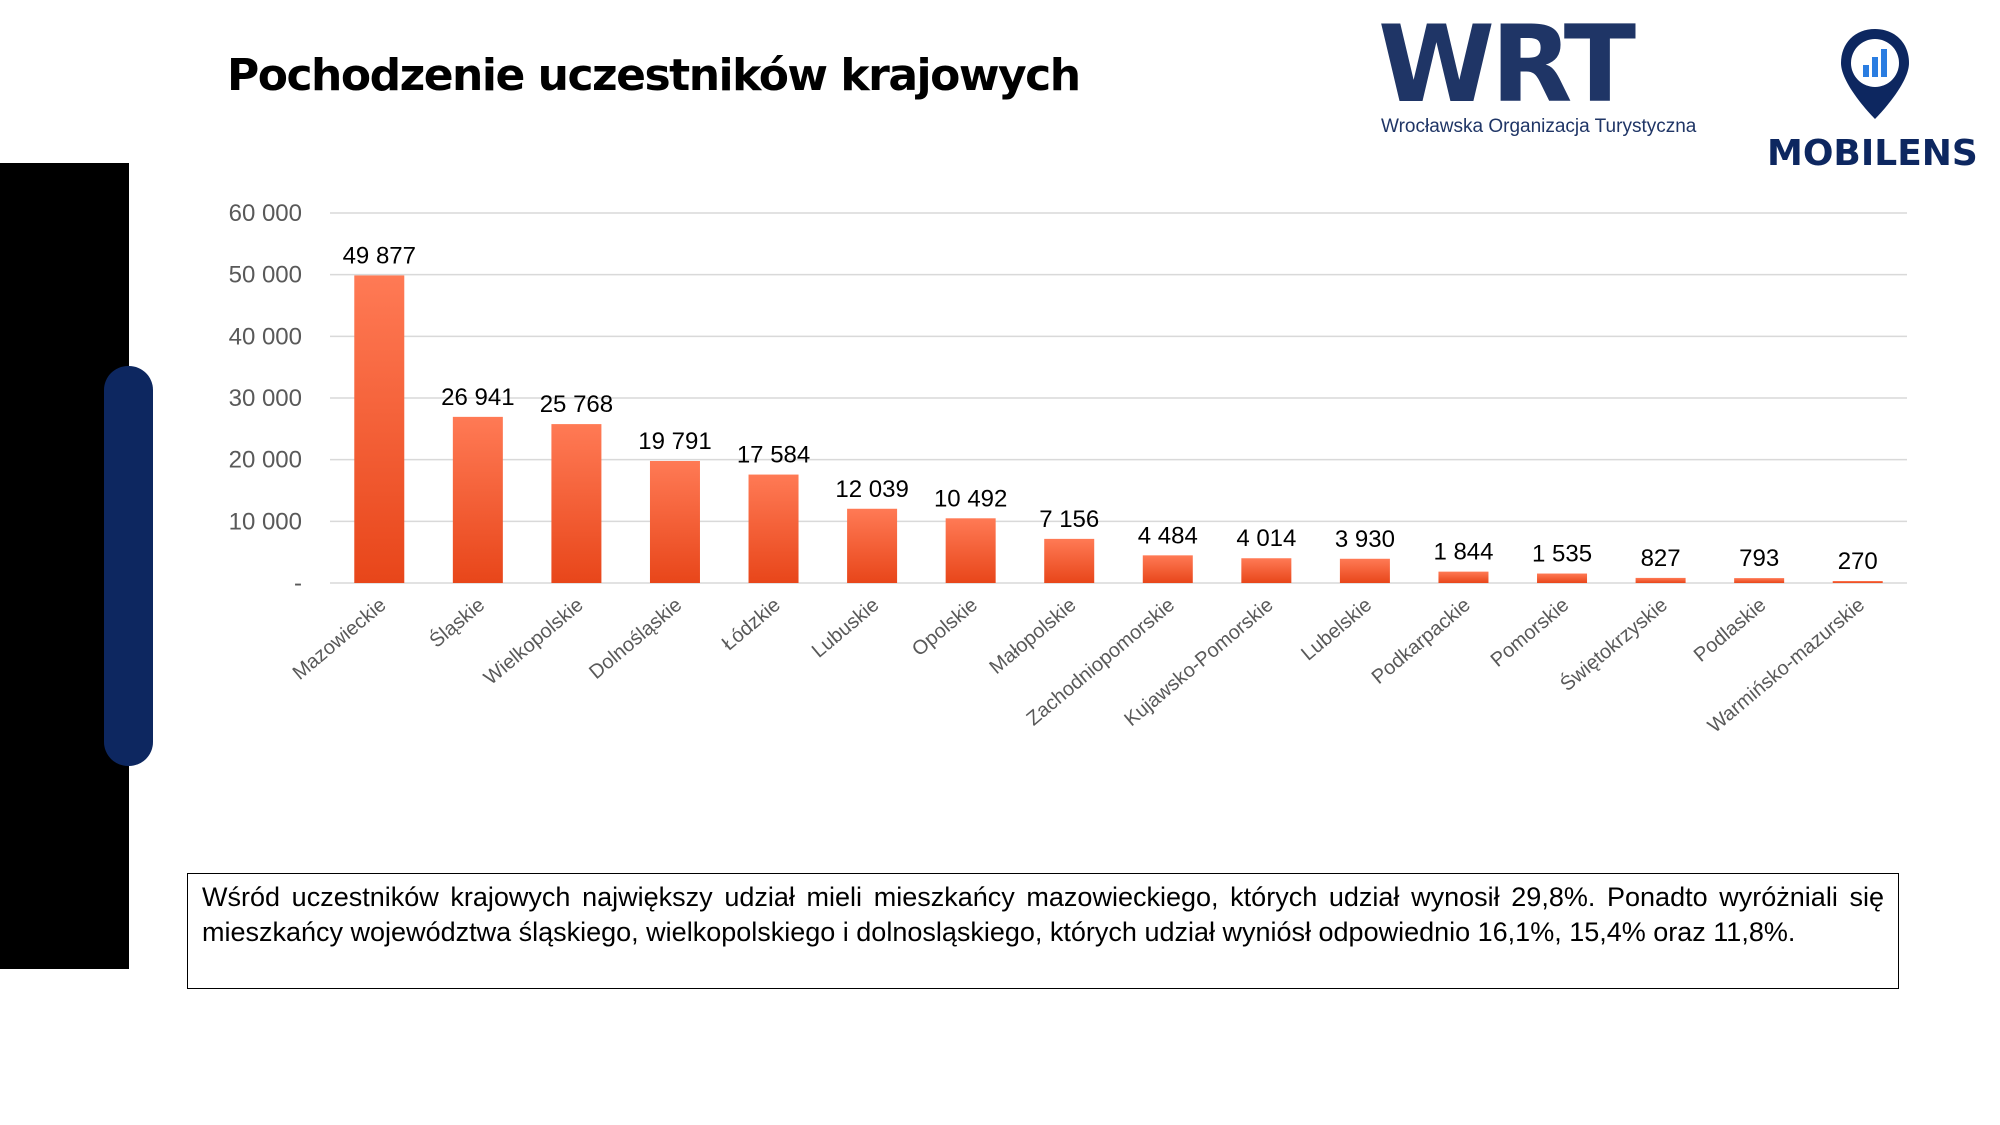 This screenshot has height=1125, width=2000. I want to click on side-accent-pill, so click(128, 566).